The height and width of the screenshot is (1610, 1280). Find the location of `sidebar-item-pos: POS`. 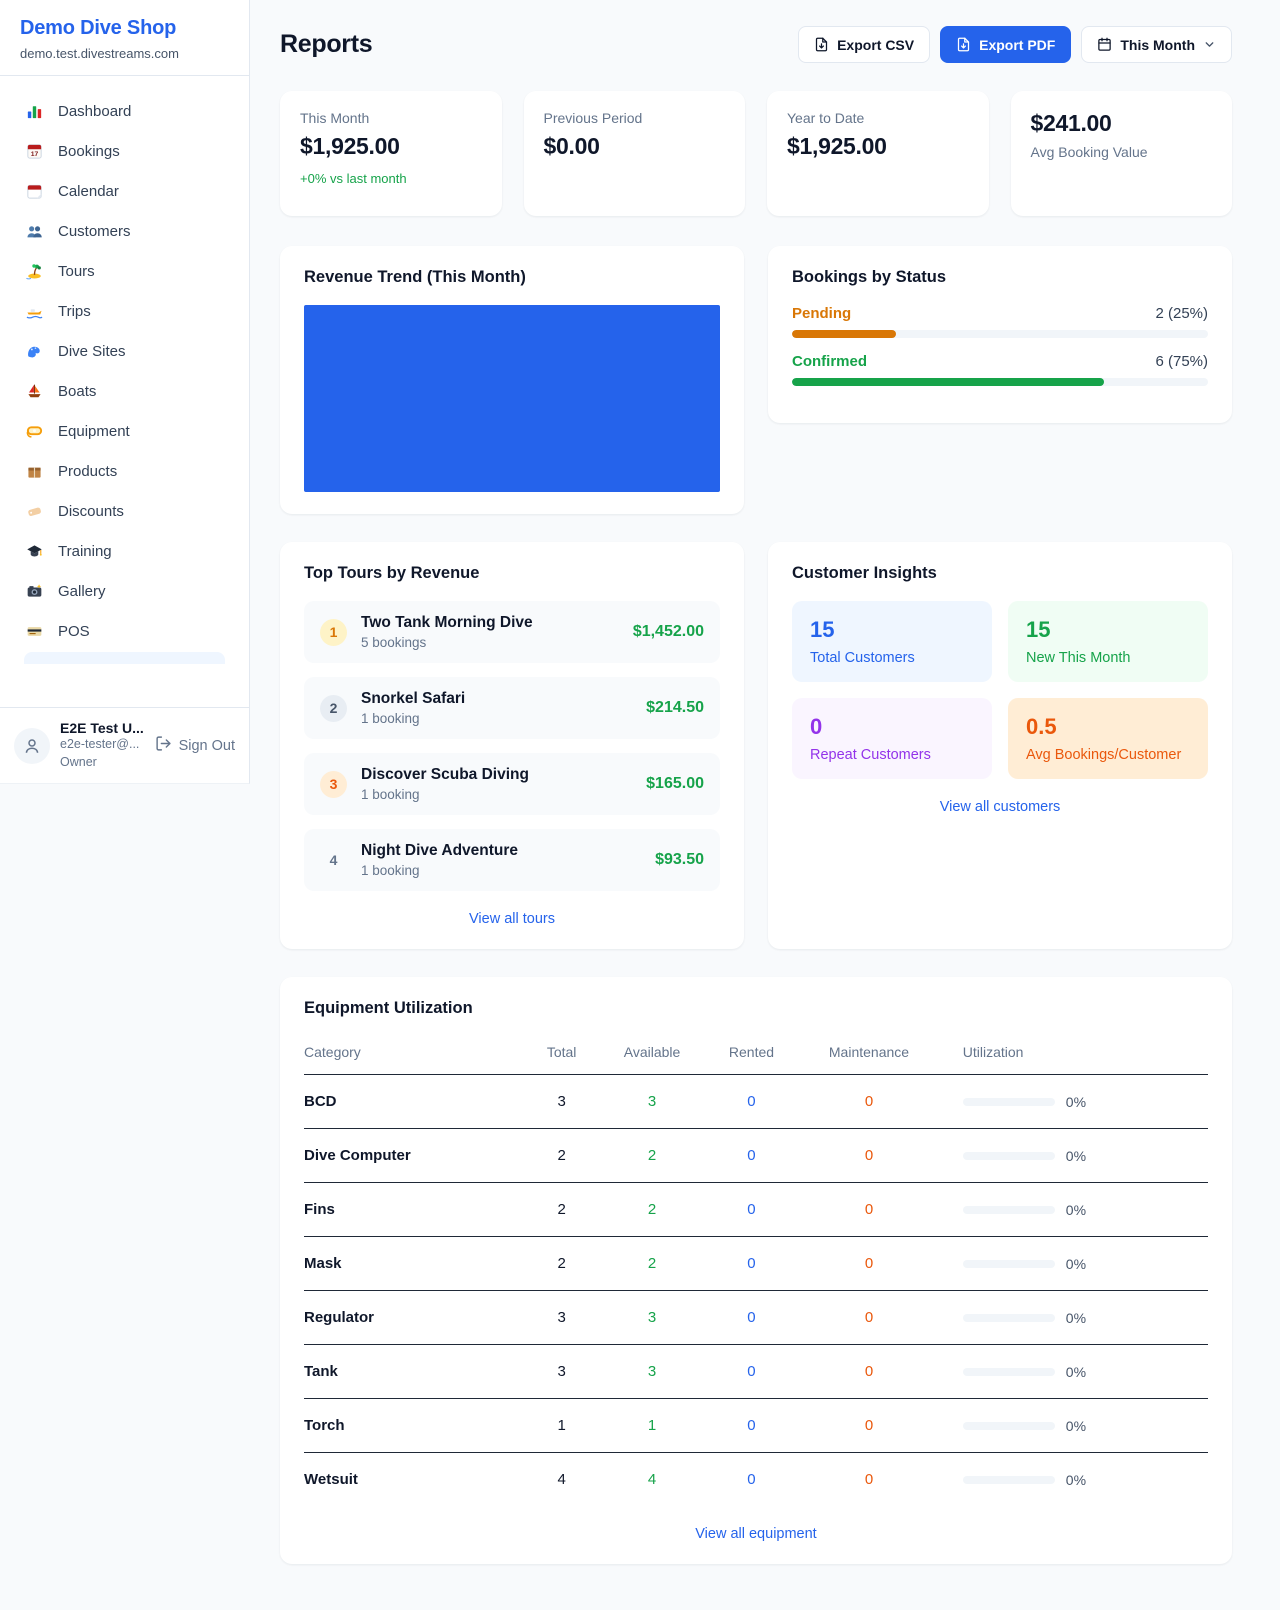

sidebar-item-pos: POS is located at coordinates (124, 631).